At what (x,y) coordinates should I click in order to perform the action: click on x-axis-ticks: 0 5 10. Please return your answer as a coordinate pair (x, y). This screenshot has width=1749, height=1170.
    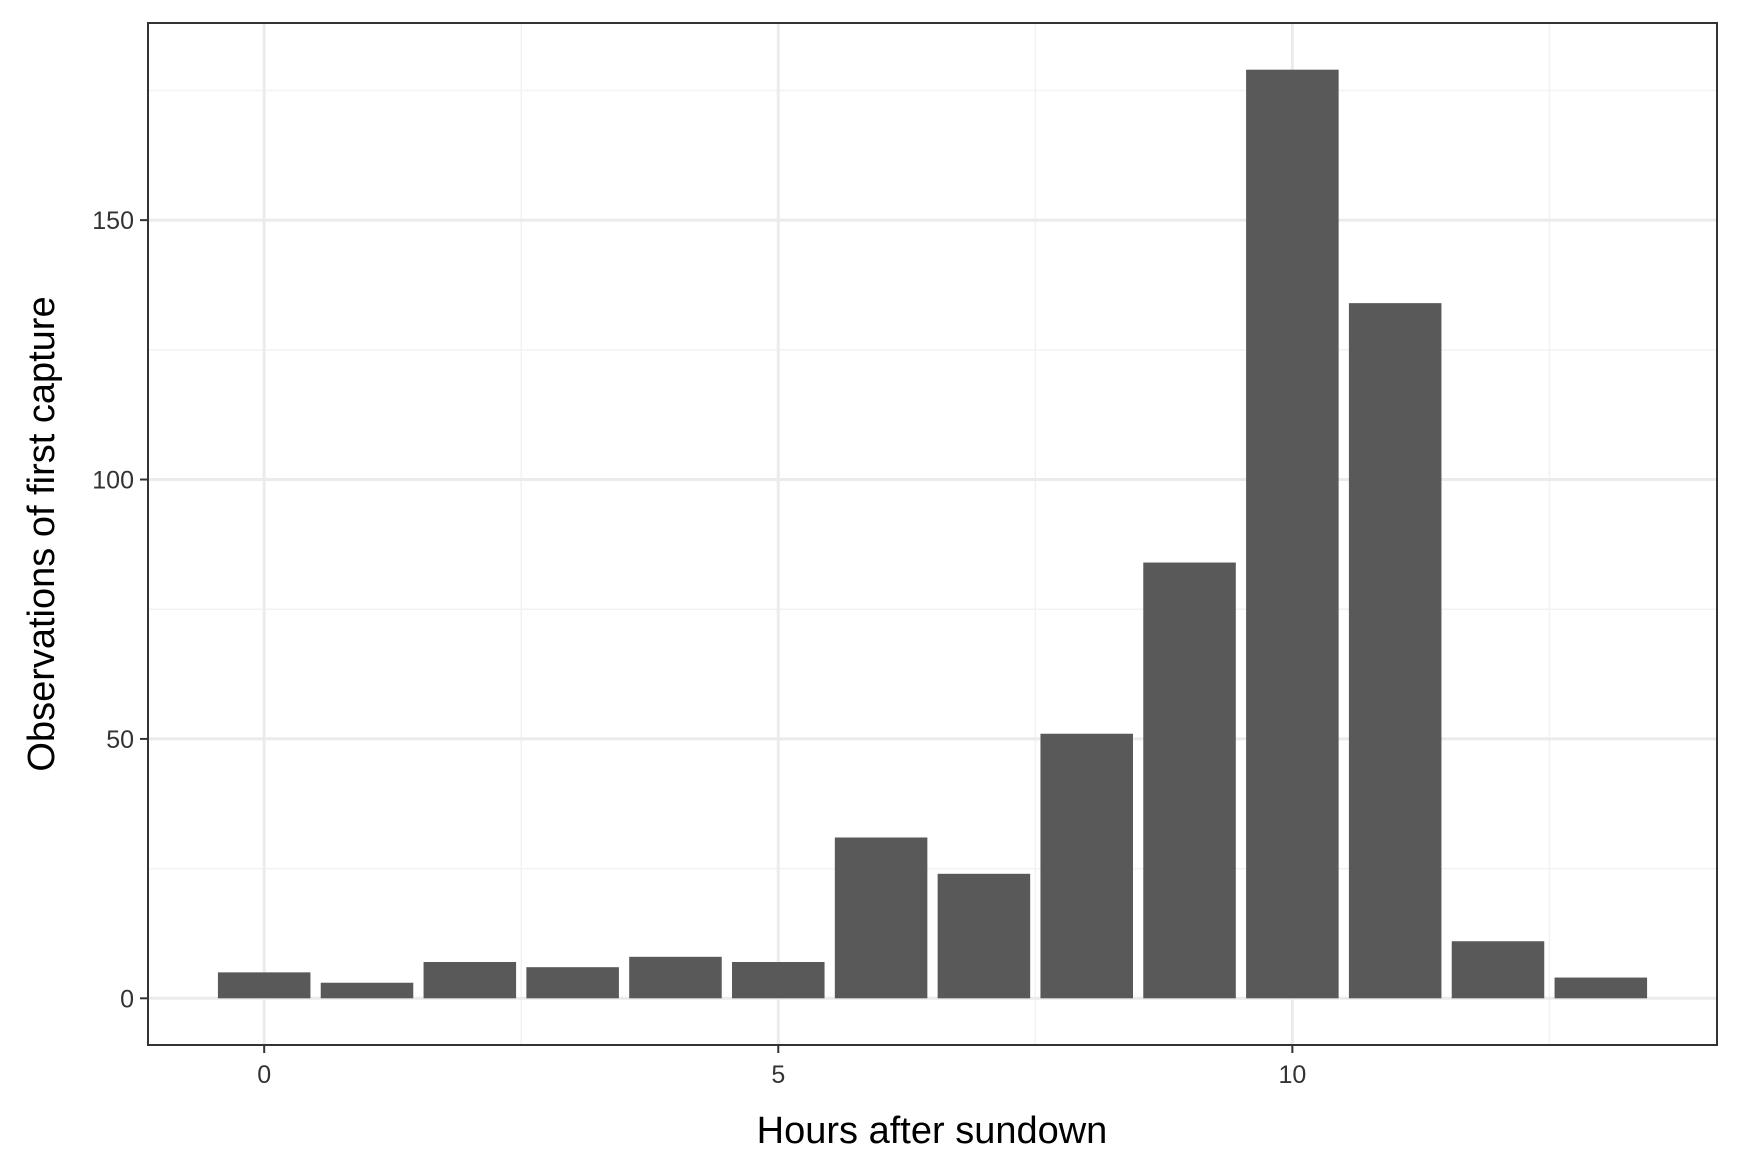
    Looking at the image, I should click on (781, 1067).